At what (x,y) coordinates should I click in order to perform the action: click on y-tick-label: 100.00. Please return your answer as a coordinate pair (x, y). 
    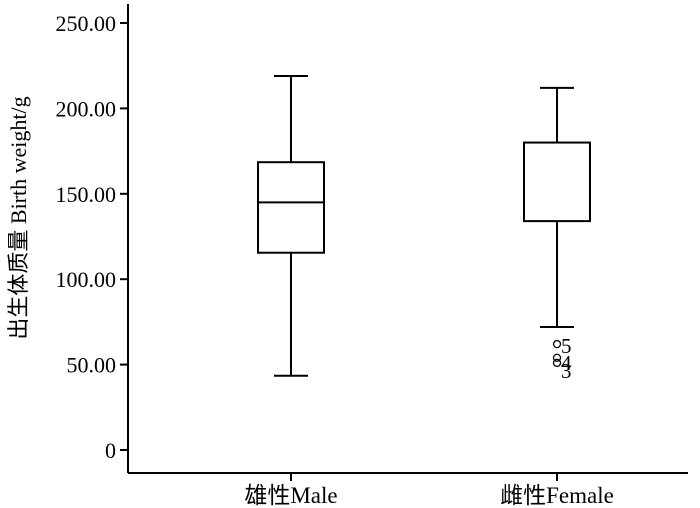
    Looking at the image, I should click on (86, 279).